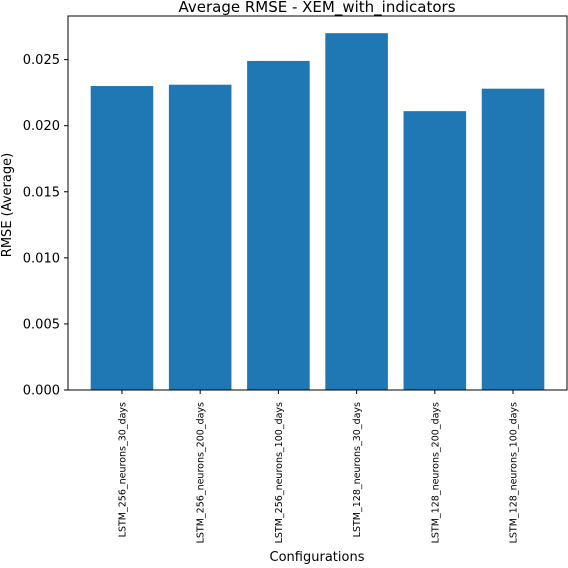 This screenshot has width=568, height=568. What do you see at coordinates (41, 192) in the screenshot?
I see `y-tick-label: 0.015` at bounding box center [41, 192].